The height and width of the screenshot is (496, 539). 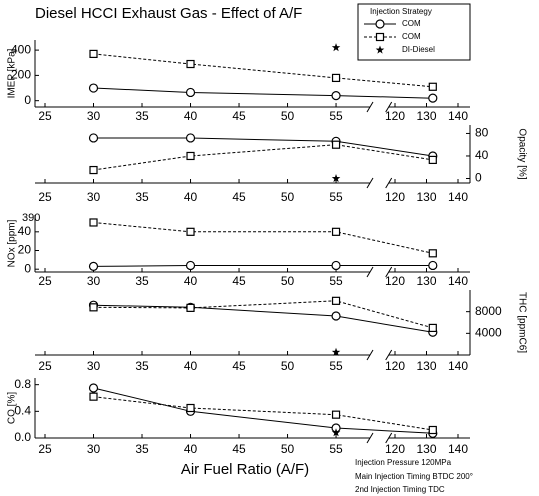 I want to click on note: Main Injection Timing BTDC 200°, so click(x=414, y=476).